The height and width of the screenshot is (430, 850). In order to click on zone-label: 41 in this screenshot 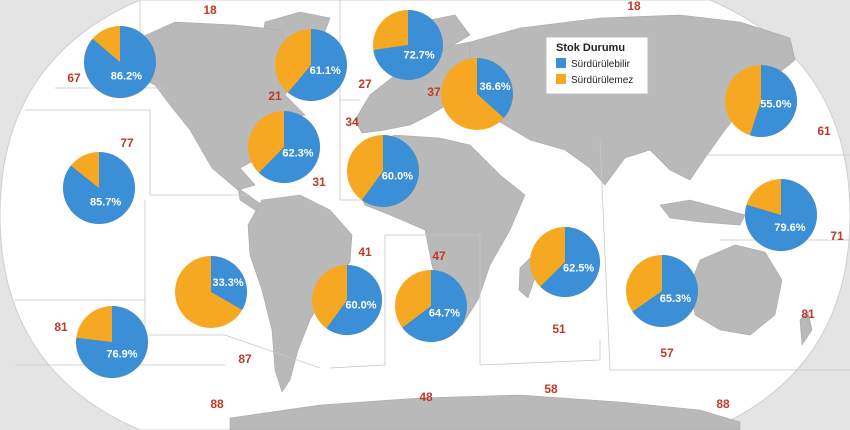, I will do `click(365, 252)`.